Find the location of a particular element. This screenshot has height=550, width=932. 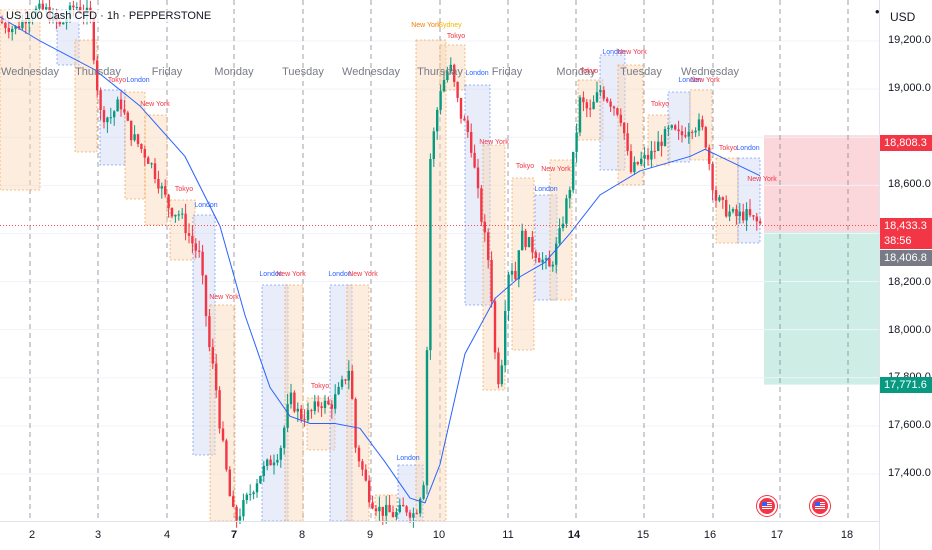

price-tick-label: 18,600.0 is located at coordinates (909, 184).